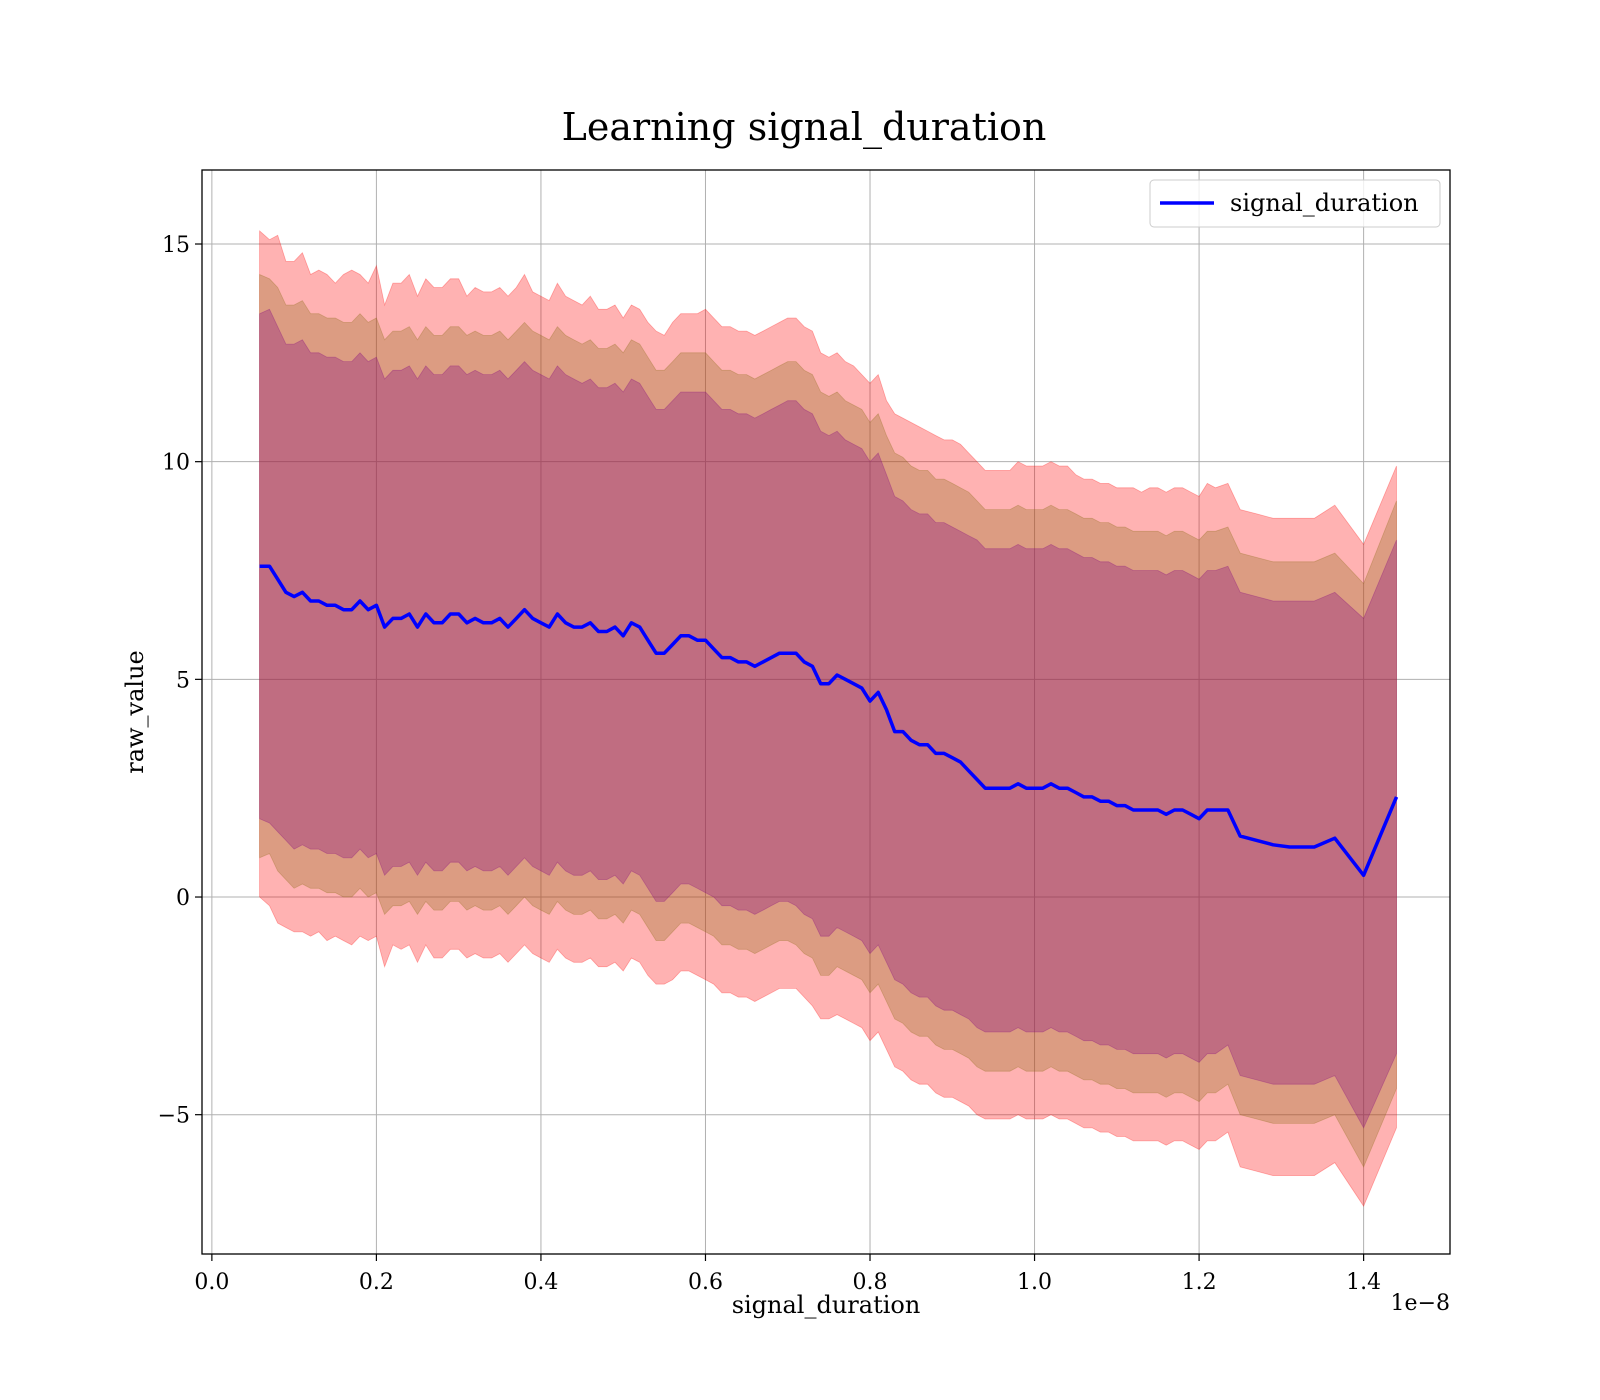  What do you see at coordinates (705, 1282) in the screenshot?
I see `x-tick-label: 0.6` at bounding box center [705, 1282].